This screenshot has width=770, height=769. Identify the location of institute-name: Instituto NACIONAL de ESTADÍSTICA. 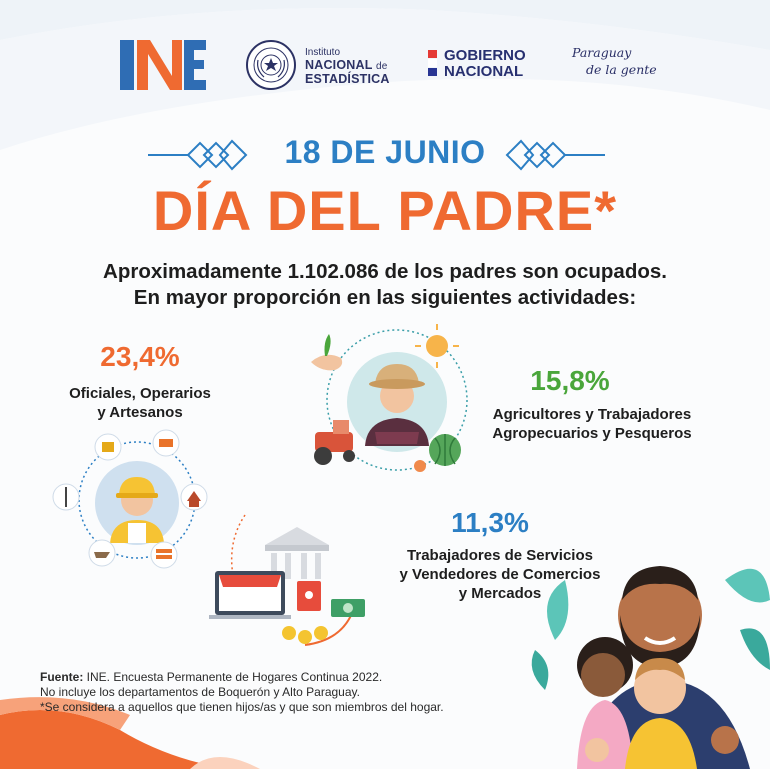
(347, 66).